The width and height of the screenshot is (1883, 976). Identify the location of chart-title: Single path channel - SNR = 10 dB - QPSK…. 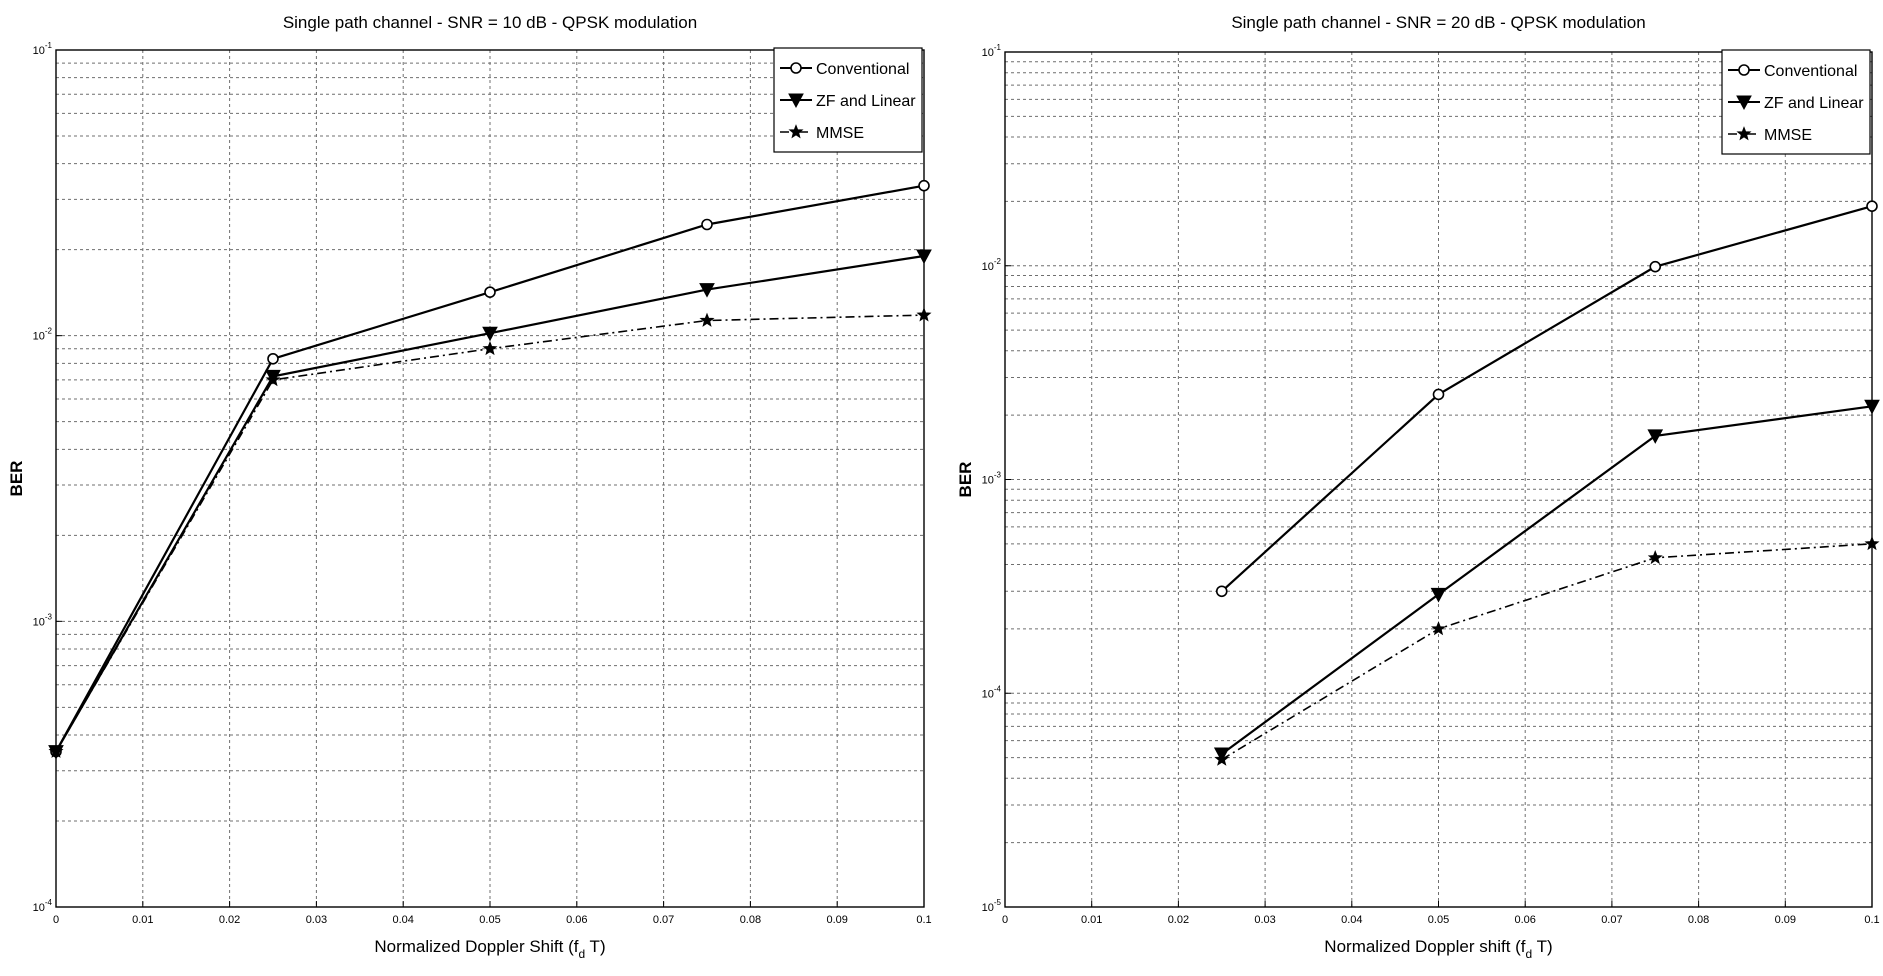
(490, 22).